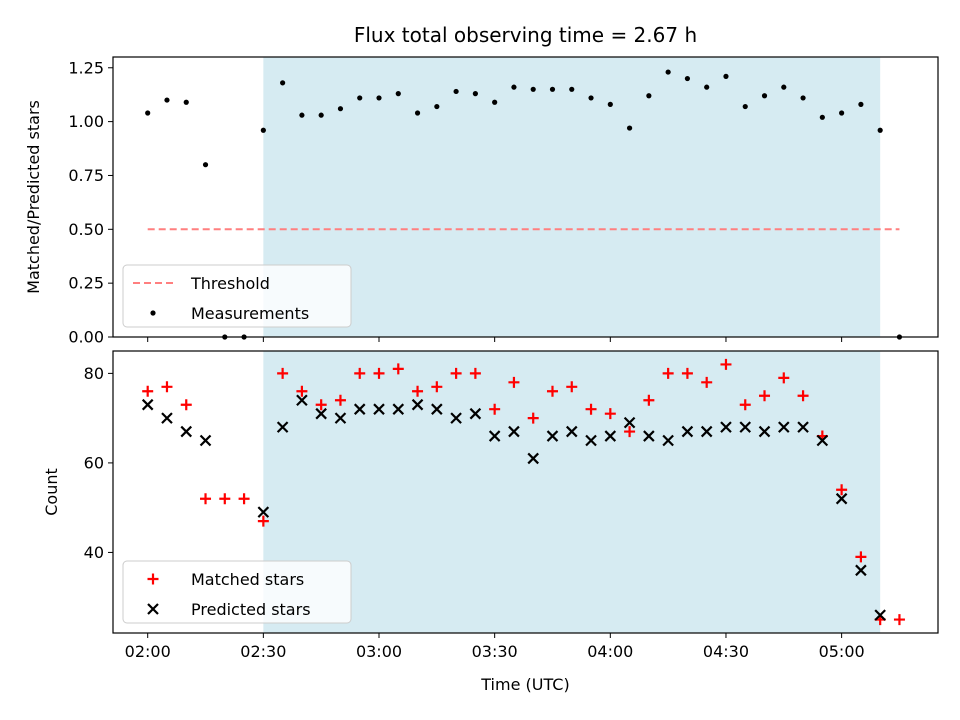 The width and height of the screenshot is (960, 720). I want to click on y-tick-label: 40, so click(94, 552).